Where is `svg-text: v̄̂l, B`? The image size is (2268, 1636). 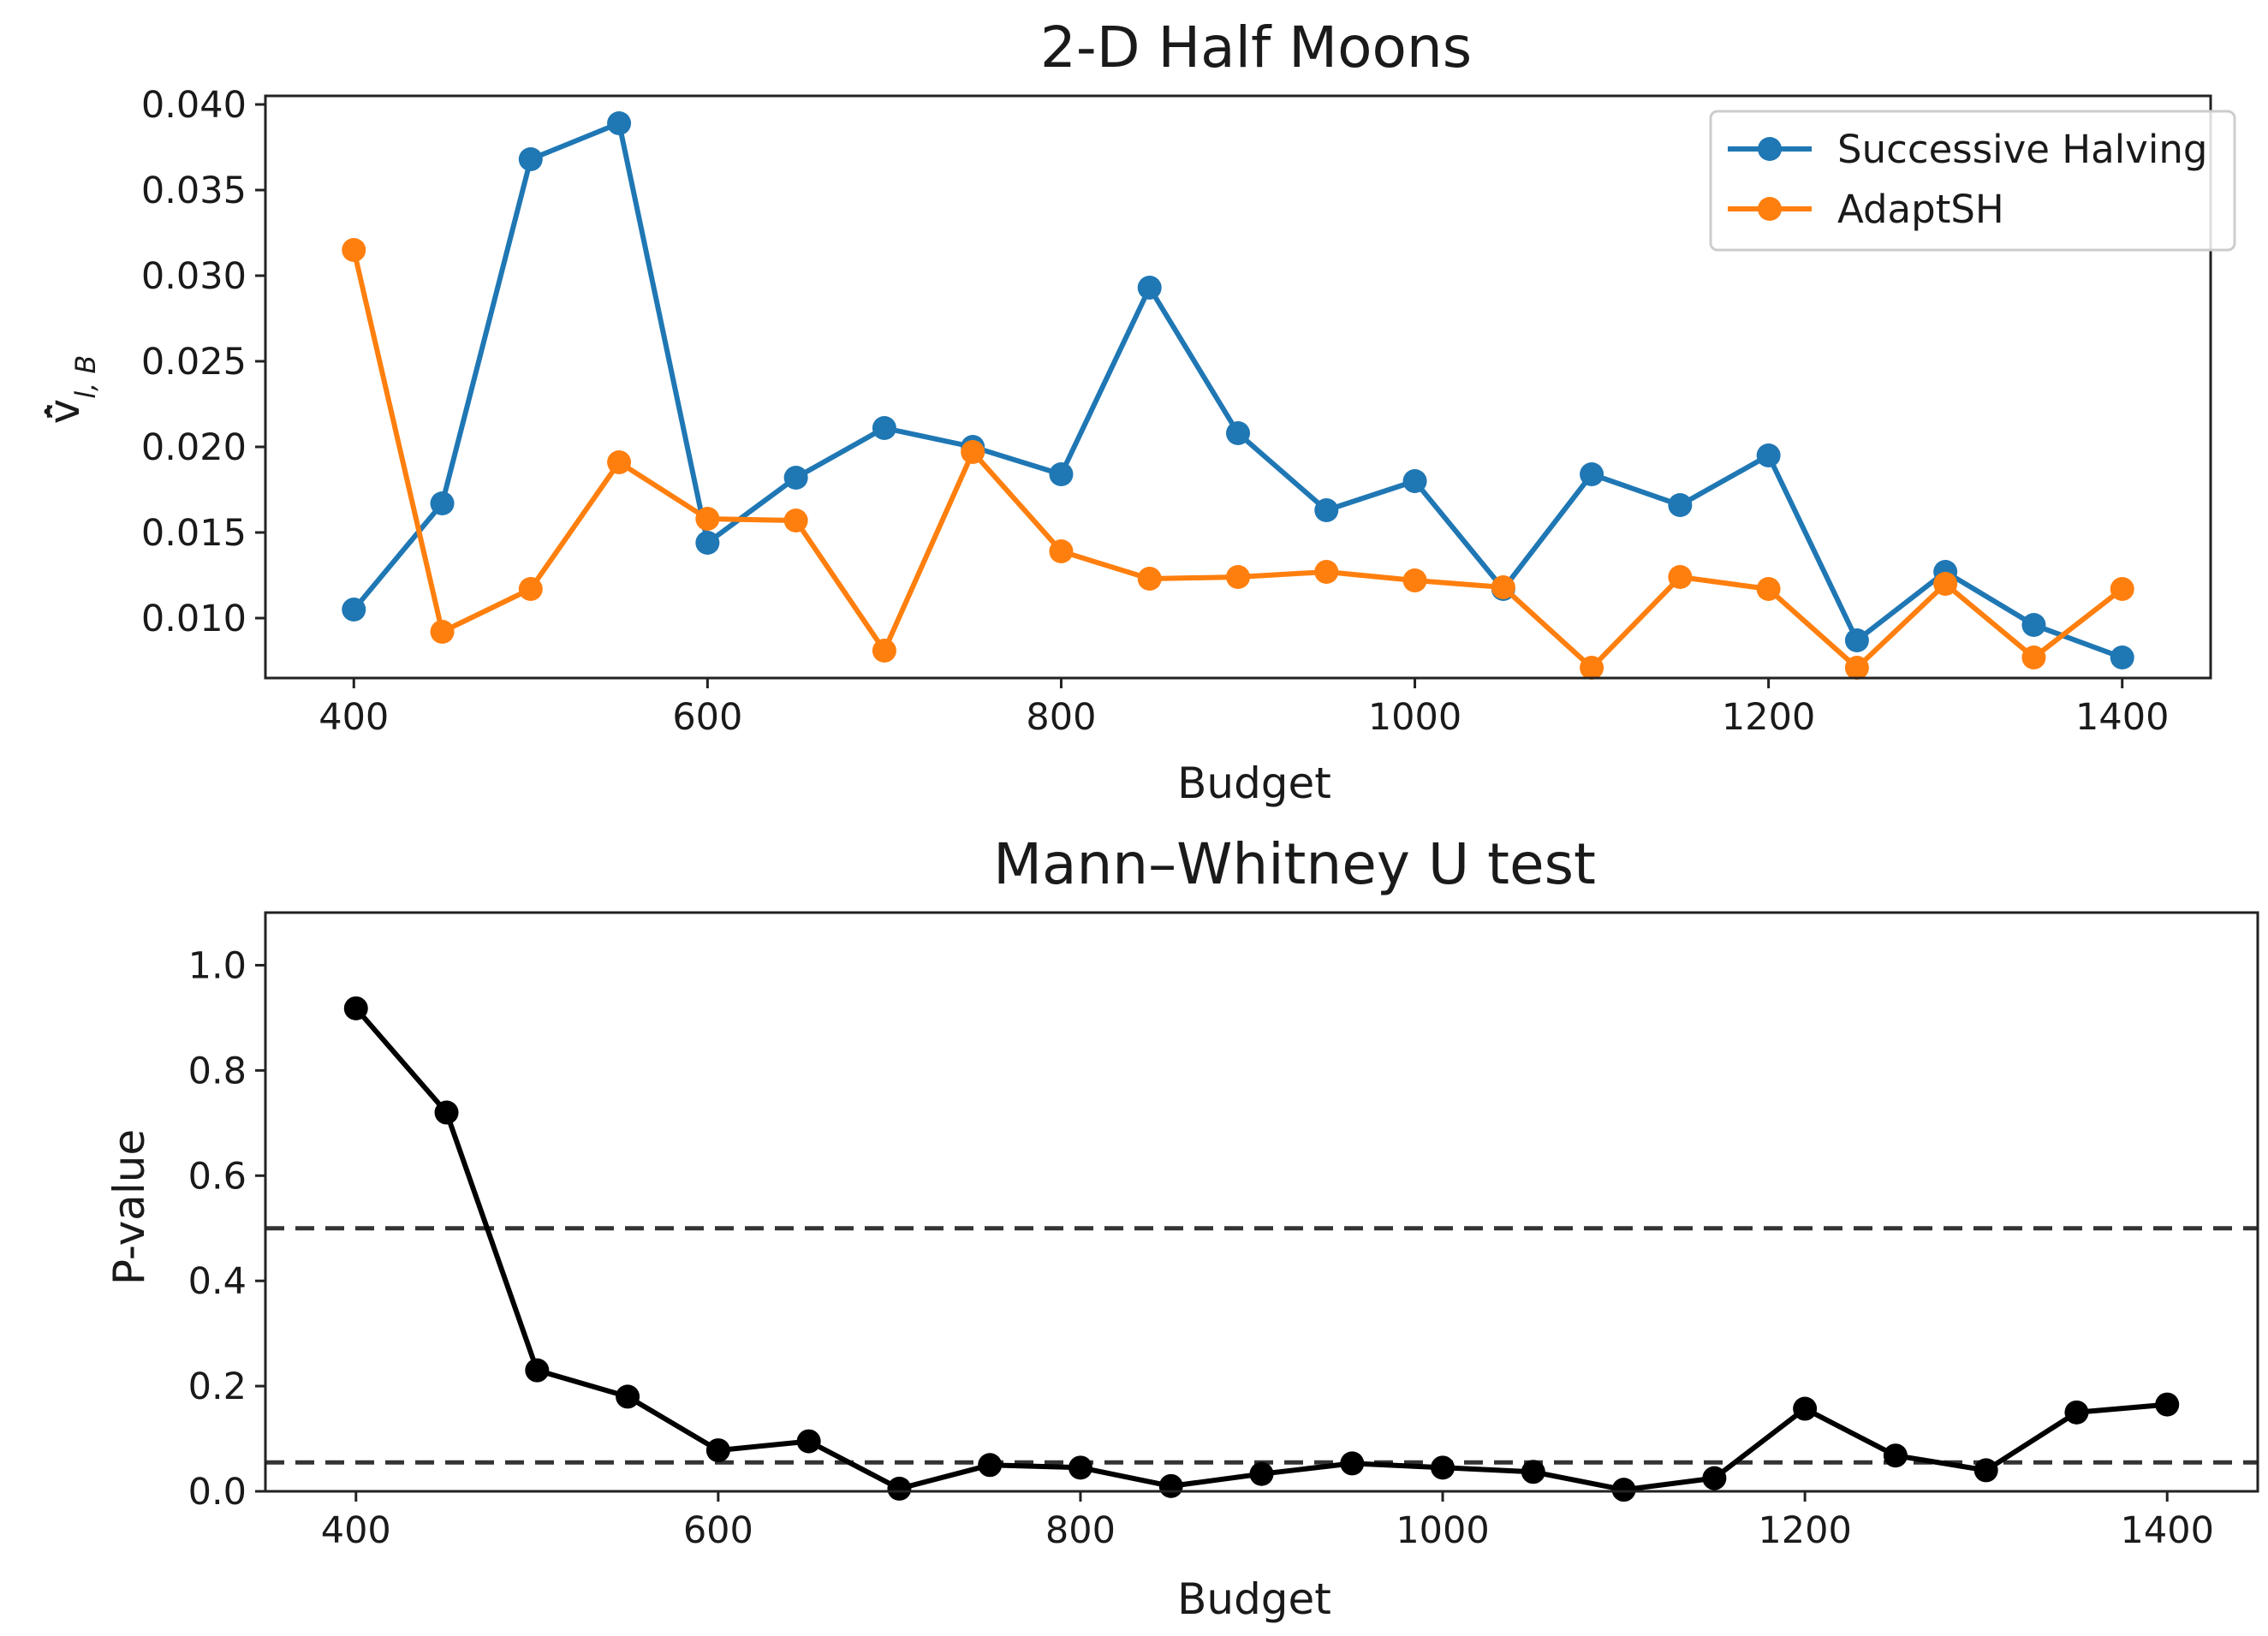 svg-text: v̄̂l, B is located at coordinates (70, 390).